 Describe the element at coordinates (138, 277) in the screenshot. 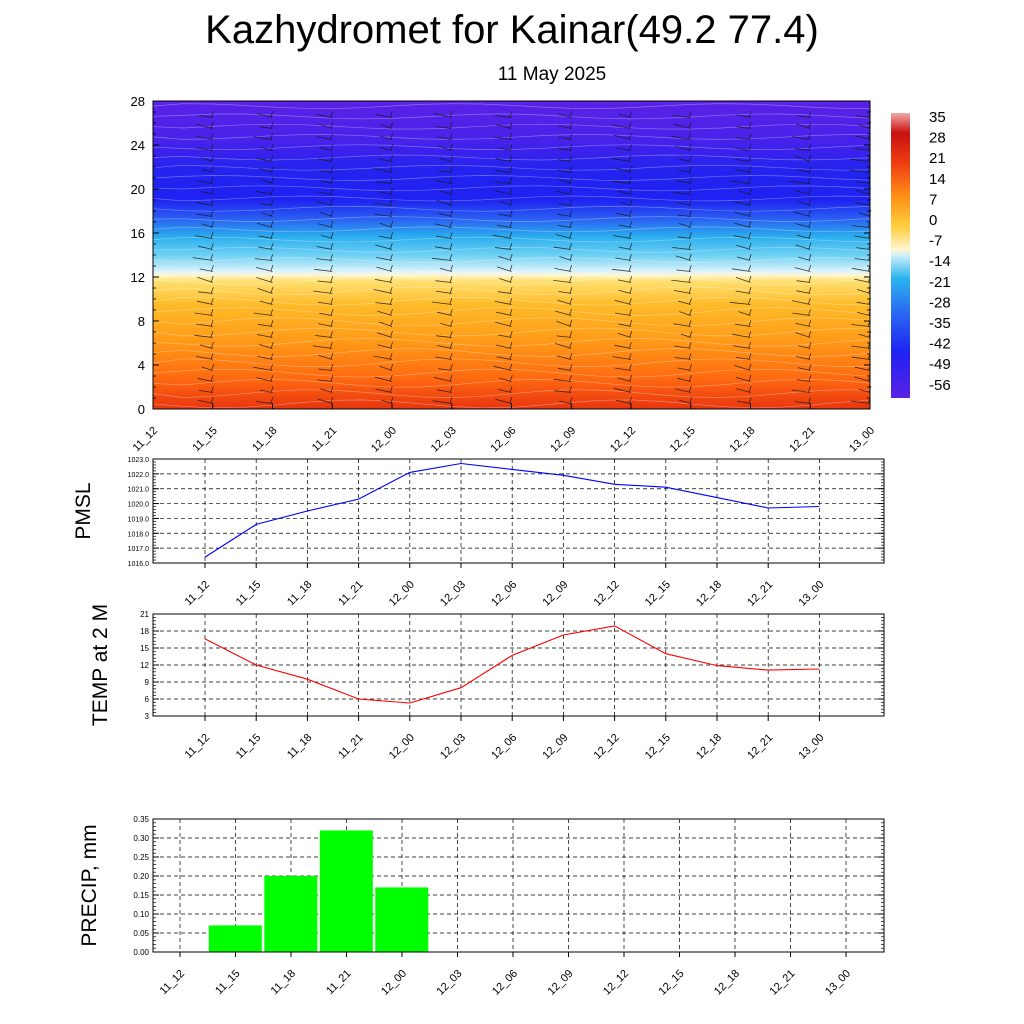

I see `y-tick-label: 12` at that location.